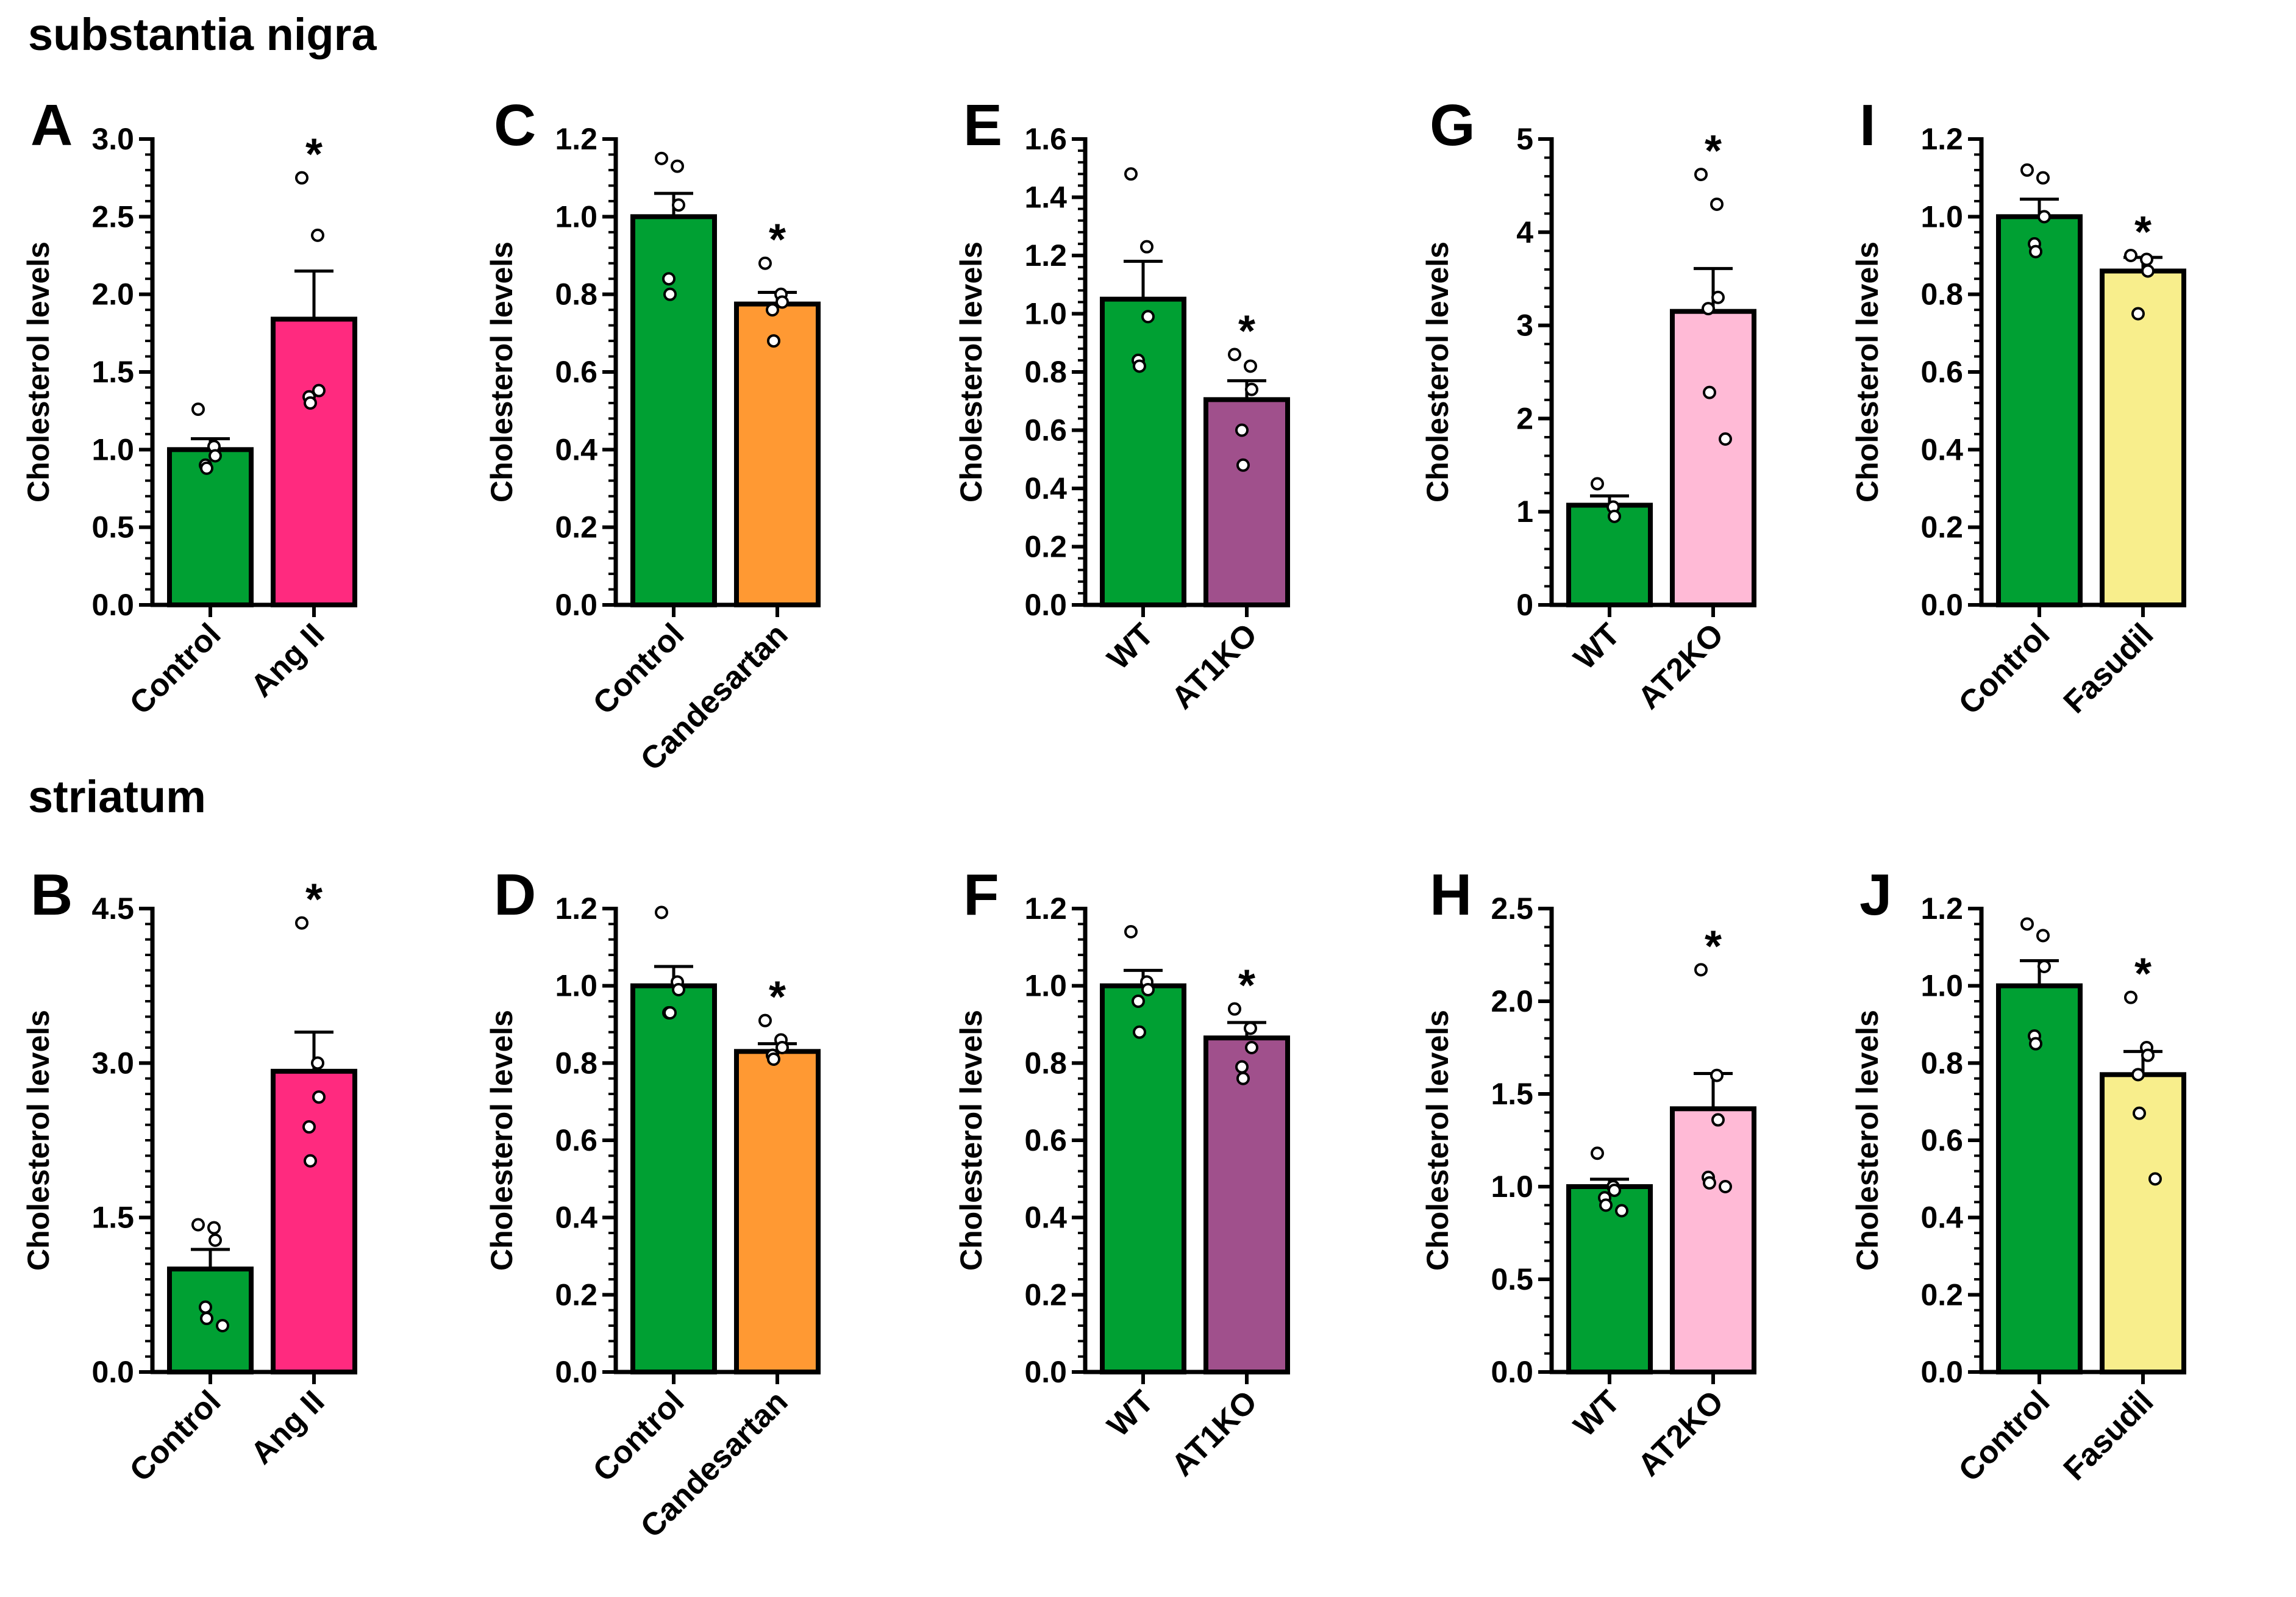 The width and height of the screenshot is (2296, 1597). I want to click on panel-letter: A, so click(51, 125).